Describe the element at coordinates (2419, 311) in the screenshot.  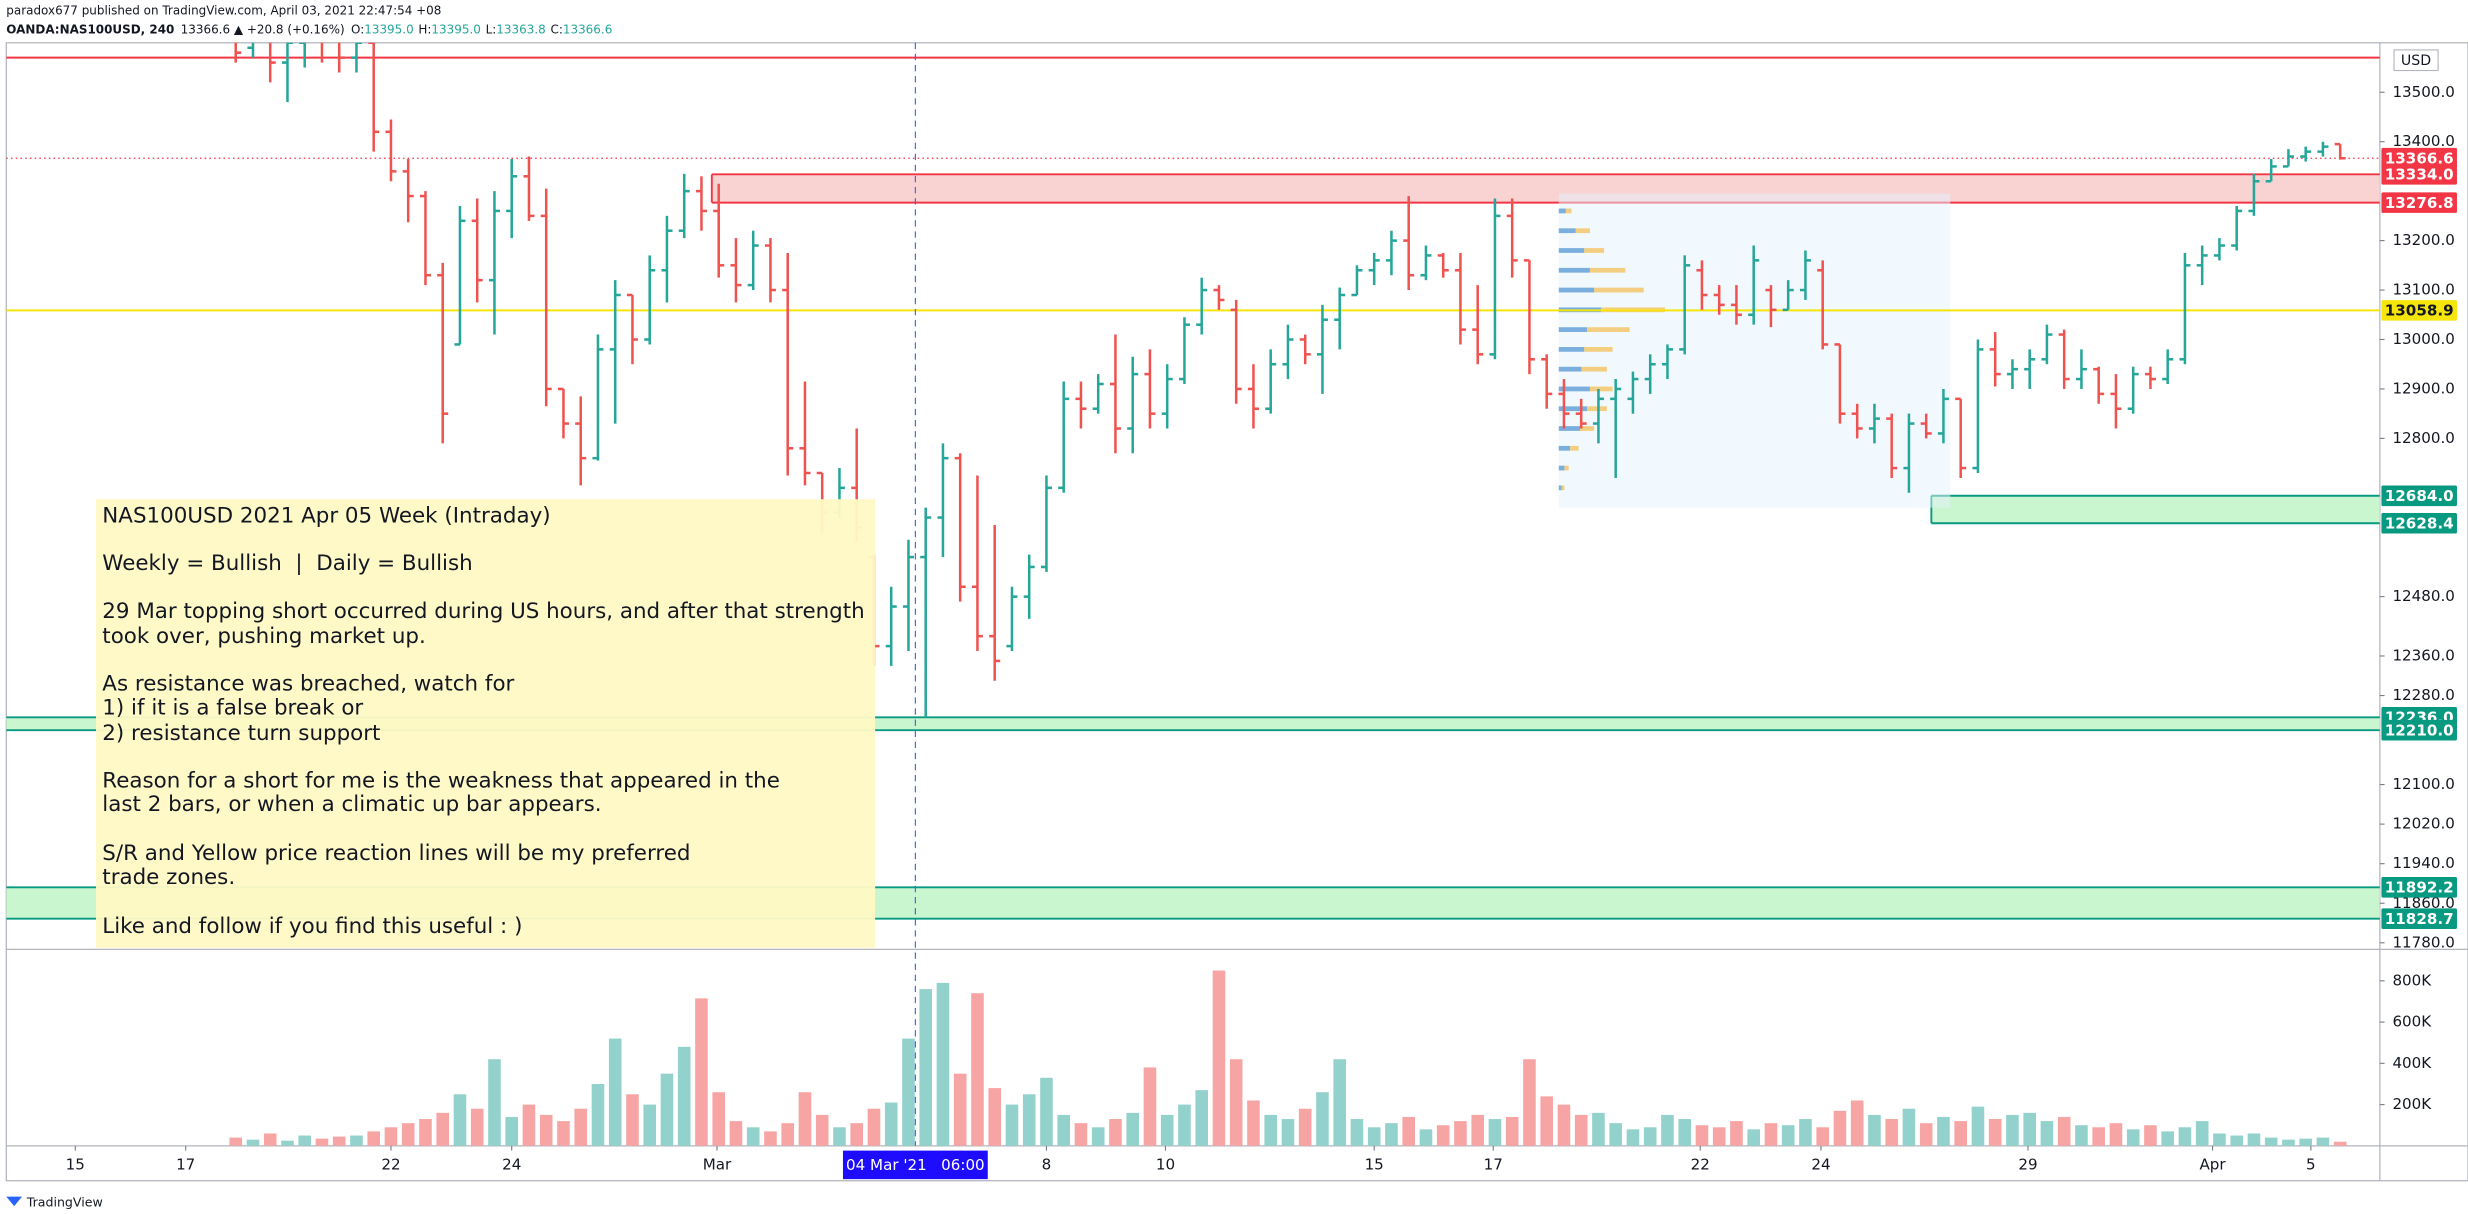
I see `price-tag-label: 13058.9` at that location.